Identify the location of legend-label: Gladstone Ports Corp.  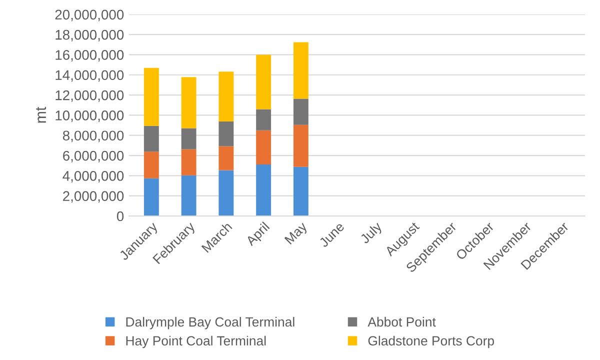
(431, 342).